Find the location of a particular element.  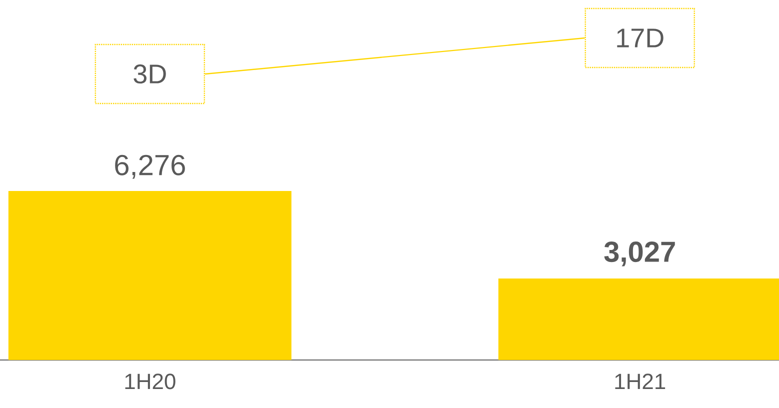

x-tick-label: 1H20 is located at coordinates (150, 382).